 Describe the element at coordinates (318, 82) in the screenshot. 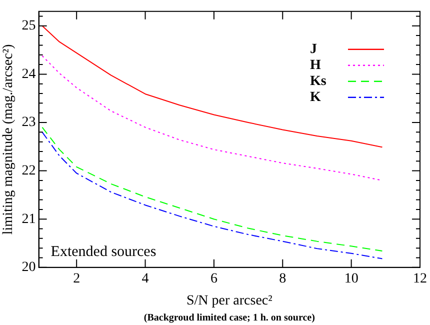

I see `legend-label: Ks` at that location.